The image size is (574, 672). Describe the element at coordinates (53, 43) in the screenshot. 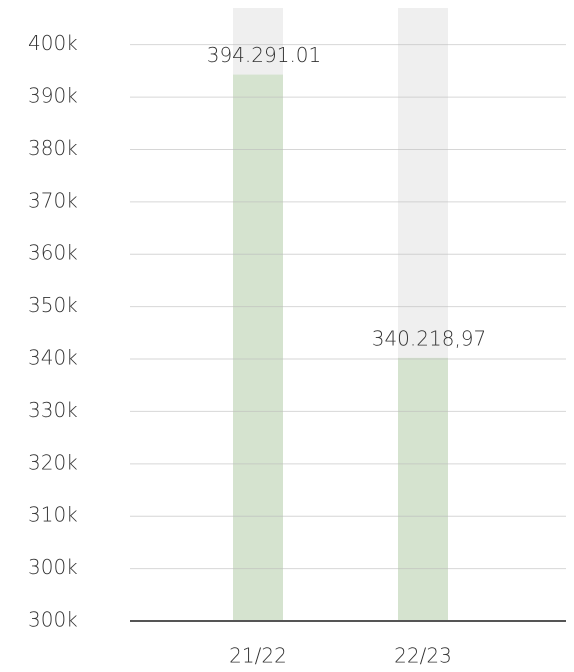

I see `y-tick-label: 400k` at that location.